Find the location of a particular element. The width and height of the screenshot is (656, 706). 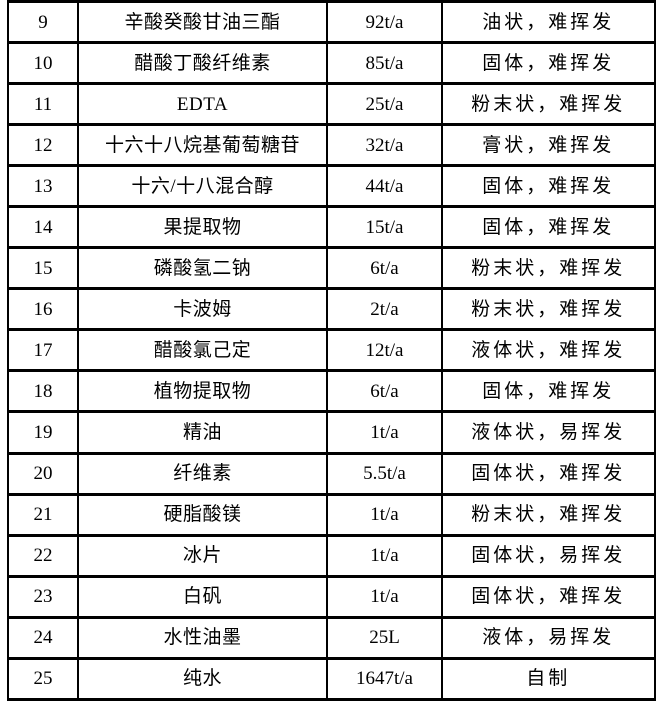

table-row: 18 植物提取物 6t/a 固体，难挥发 is located at coordinates (331, 391).